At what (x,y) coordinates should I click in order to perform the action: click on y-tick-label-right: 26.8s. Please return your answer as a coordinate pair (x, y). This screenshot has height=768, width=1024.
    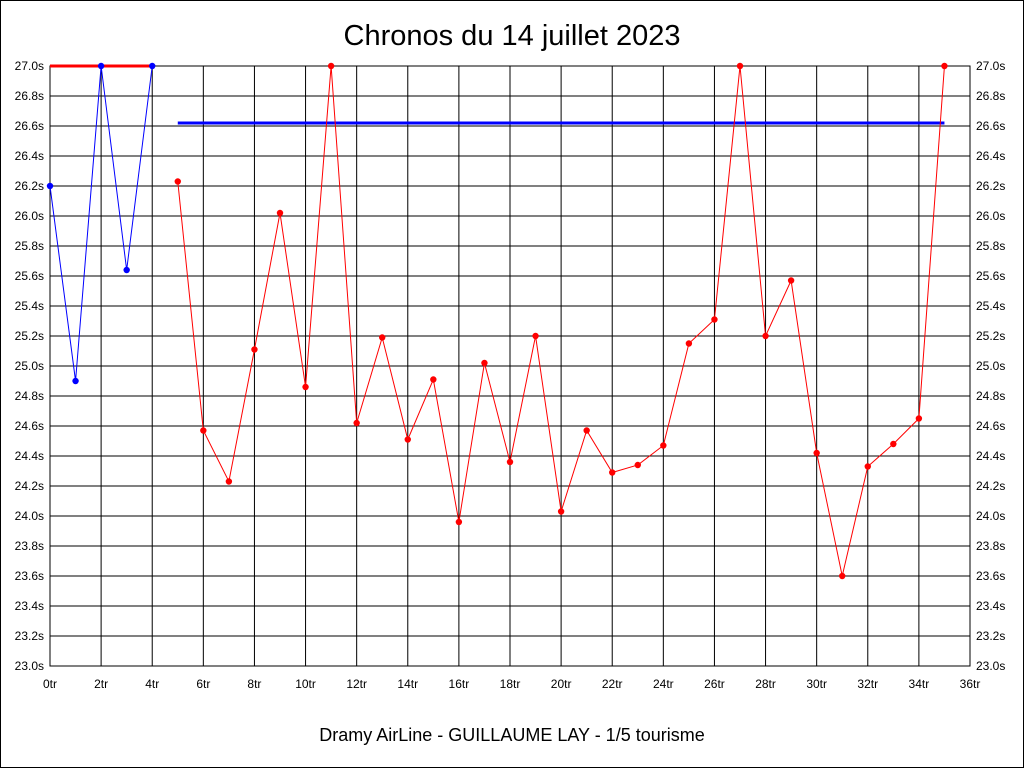
    Looking at the image, I should click on (990, 96).